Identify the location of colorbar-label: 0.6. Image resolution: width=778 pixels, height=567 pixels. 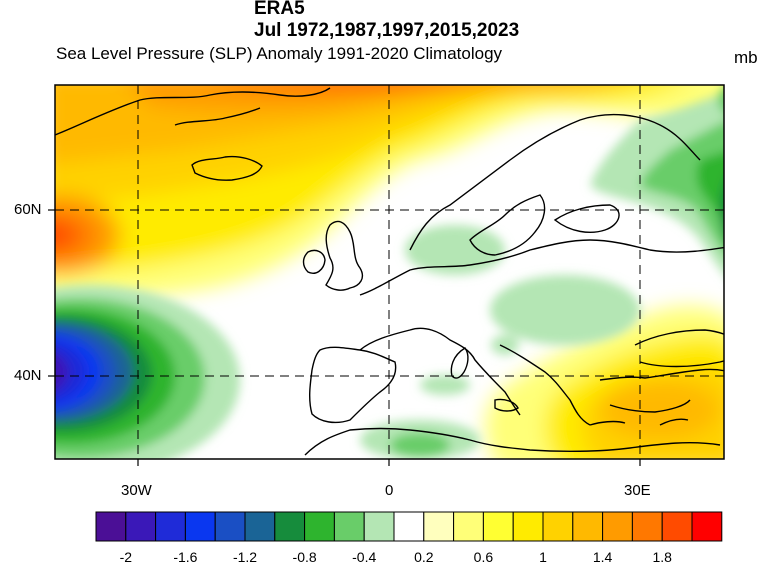
(483, 557).